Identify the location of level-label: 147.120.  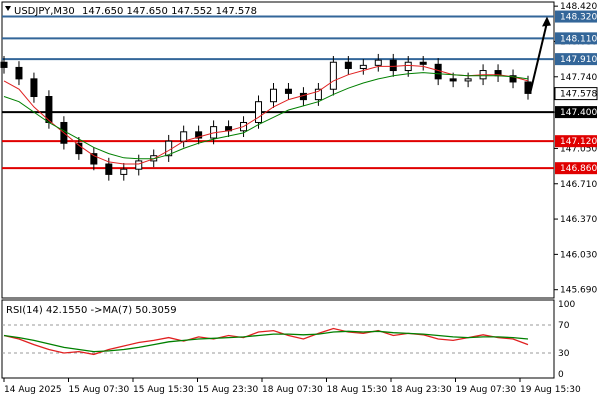
(578, 142).